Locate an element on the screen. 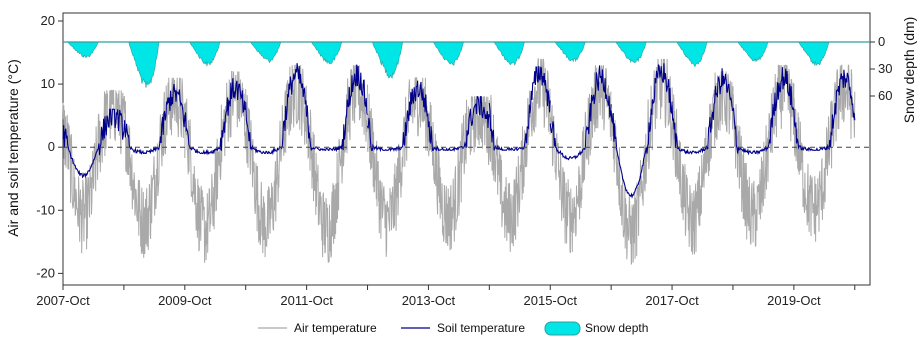 This screenshot has width=917, height=340. snow-depth-layer is located at coordinates (449, 64).